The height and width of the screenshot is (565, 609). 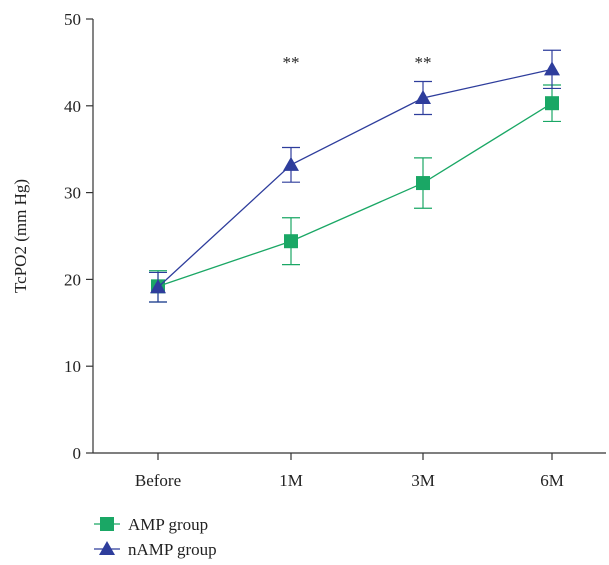 What do you see at coordinates (72, 19) in the screenshot?
I see `y-tick-label: 50` at bounding box center [72, 19].